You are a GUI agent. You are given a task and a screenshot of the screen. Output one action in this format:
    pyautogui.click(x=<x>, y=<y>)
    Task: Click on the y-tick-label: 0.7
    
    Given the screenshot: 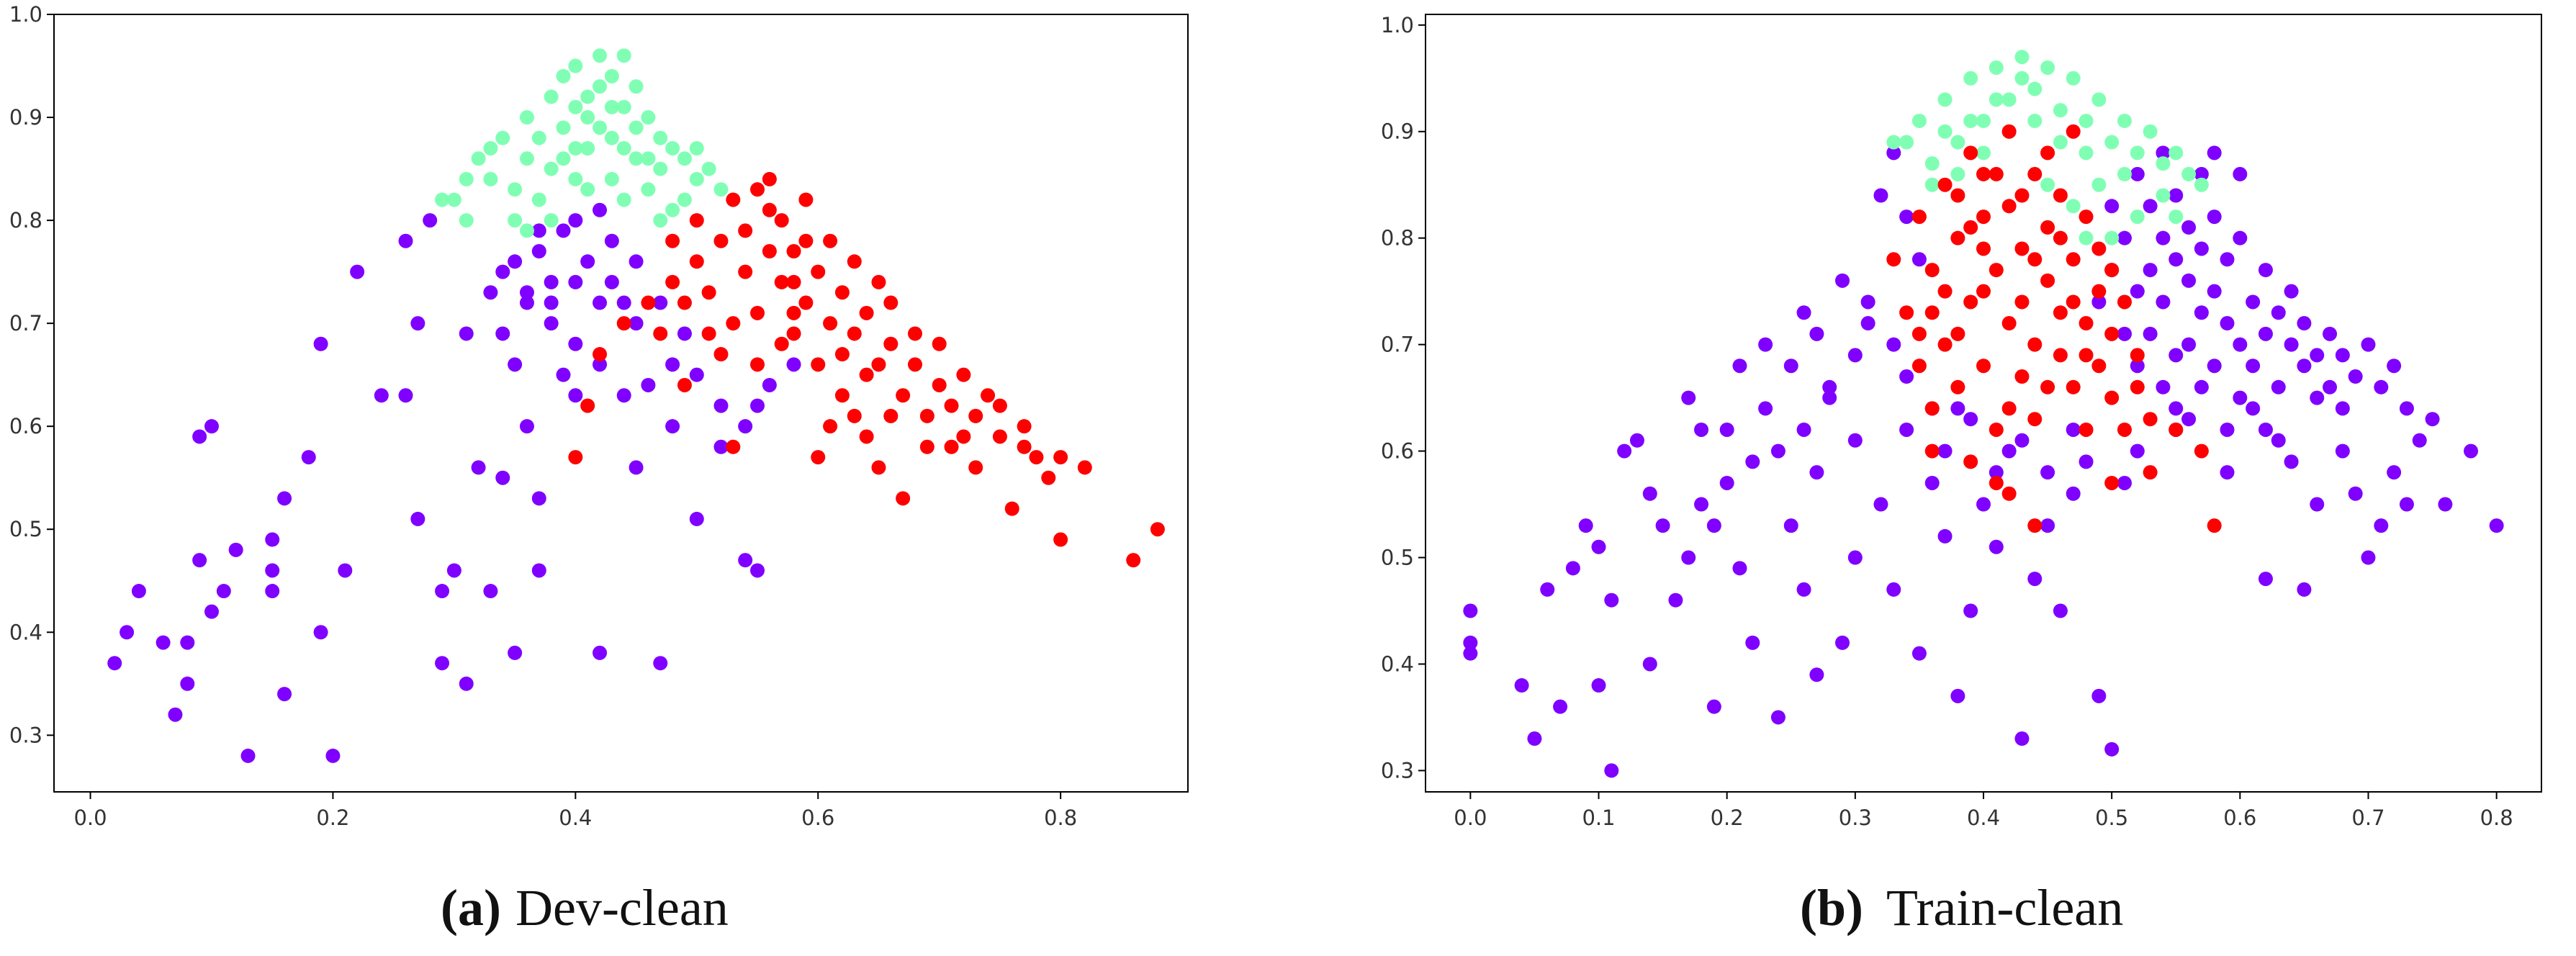 What is the action you would take?
    pyautogui.click(x=1397, y=345)
    